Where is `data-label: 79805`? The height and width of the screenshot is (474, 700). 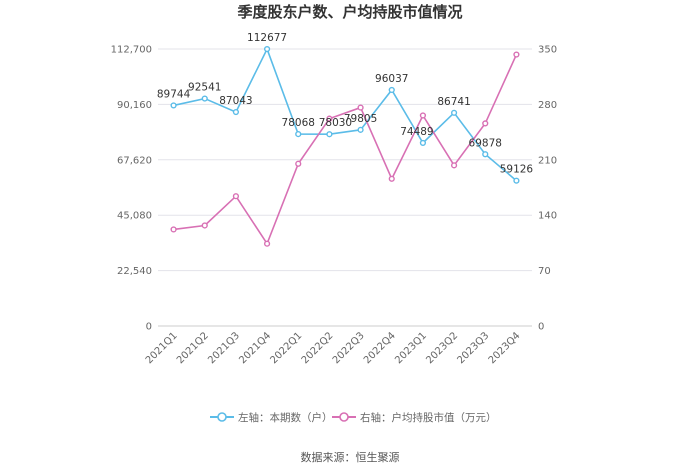 data-label: 79805 is located at coordinates (360, 119).